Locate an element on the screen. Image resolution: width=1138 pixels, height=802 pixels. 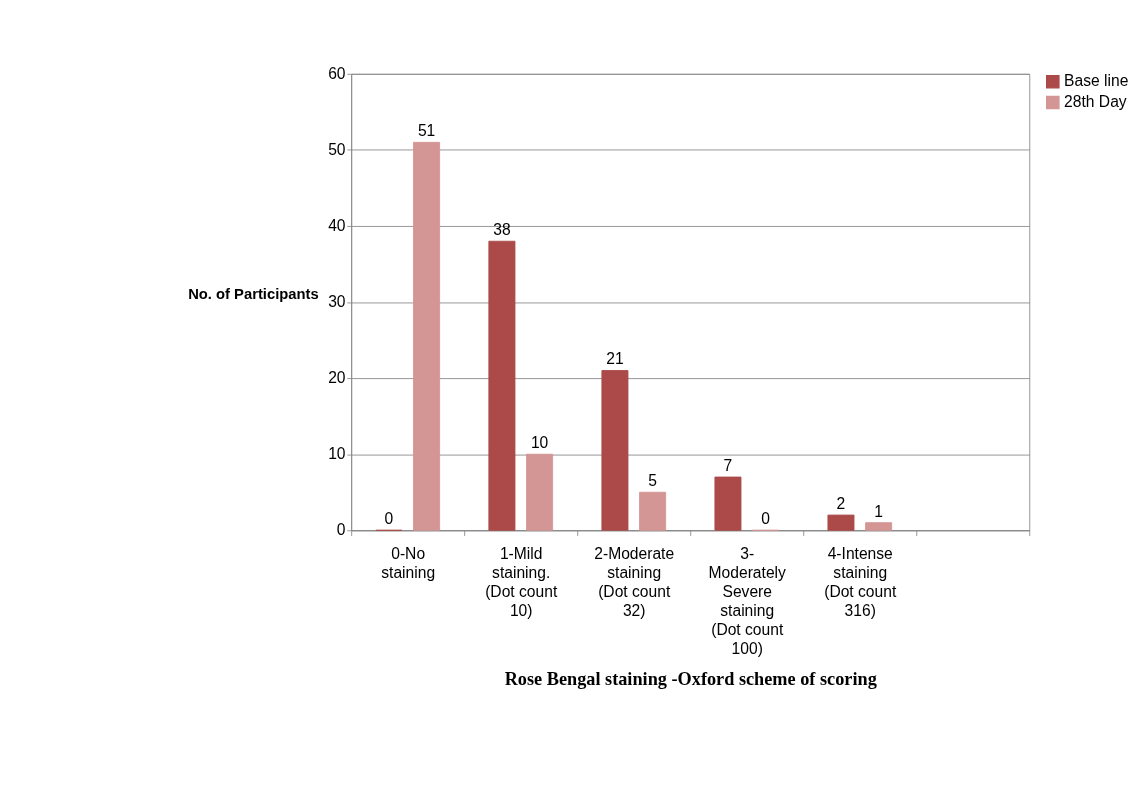
y-tick-label: 10 is located at coordinates (337, 453).